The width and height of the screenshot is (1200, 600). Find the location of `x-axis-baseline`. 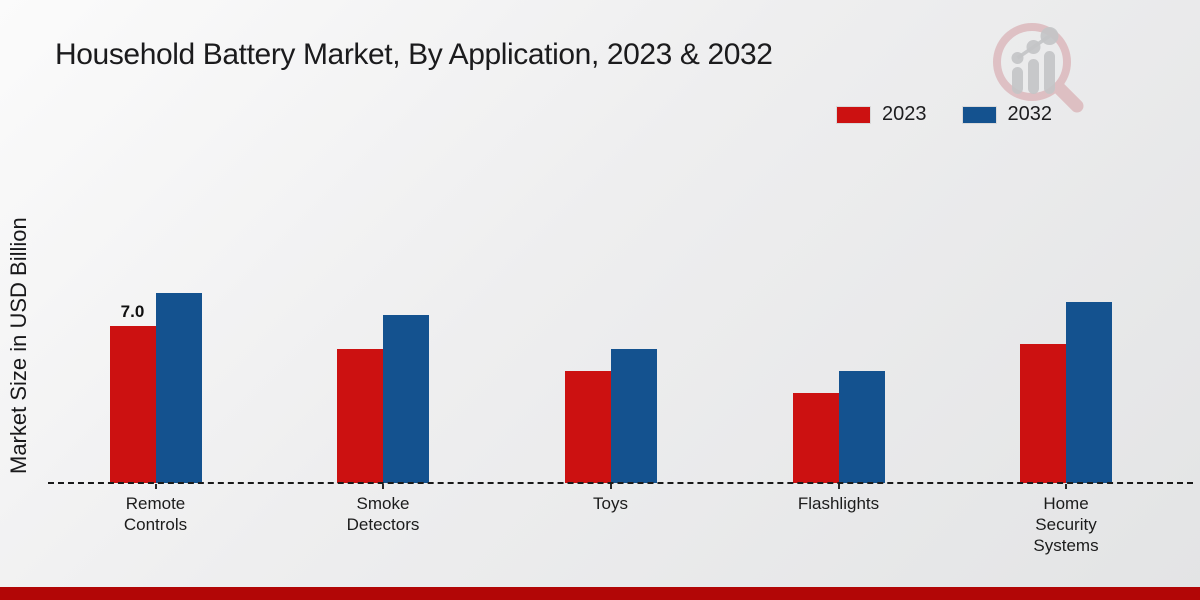

x-axis-baseline is located at coordinates (620, 483).